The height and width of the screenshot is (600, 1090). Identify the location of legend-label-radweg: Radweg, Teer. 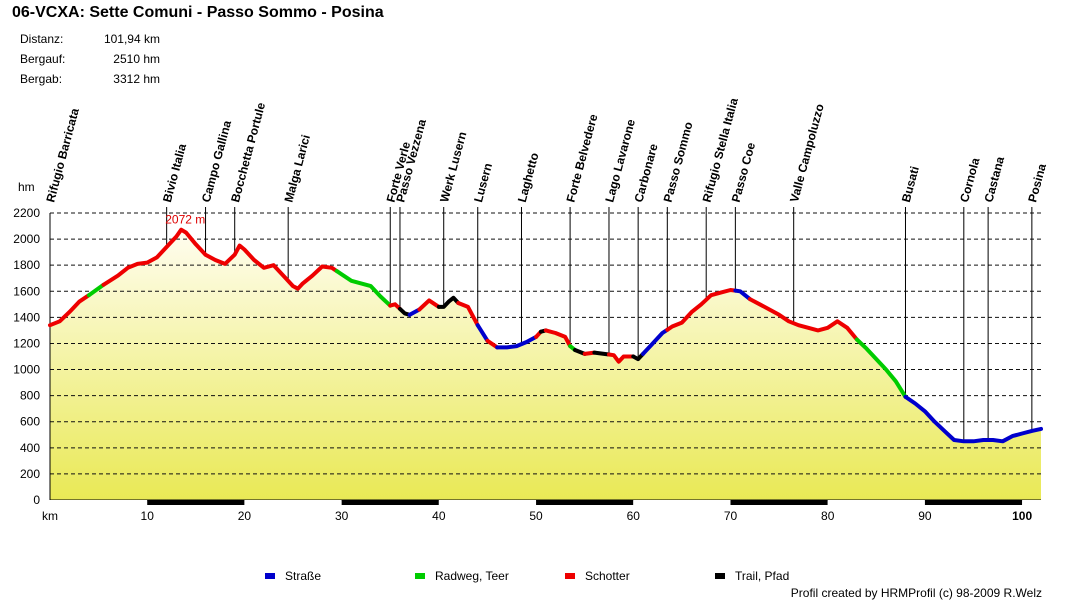
(472, 576).